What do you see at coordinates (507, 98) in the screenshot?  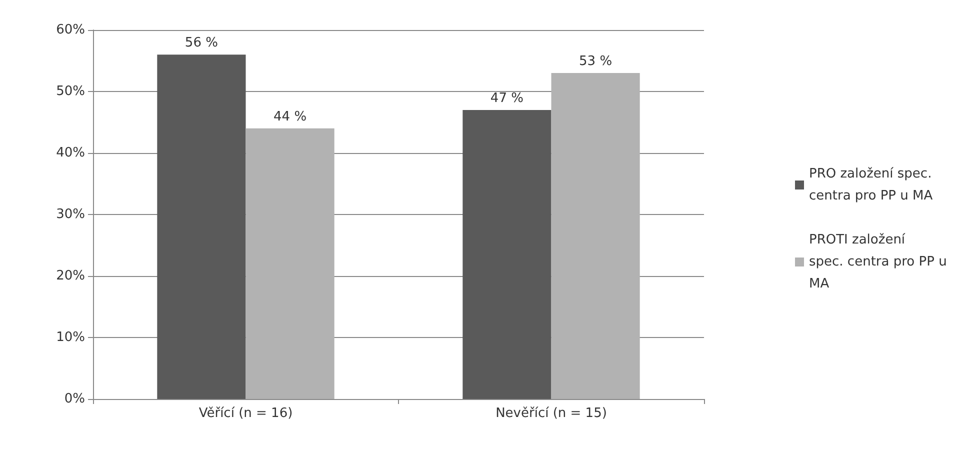 I see `data-label: 47 %` at bounding box center [507, 98].